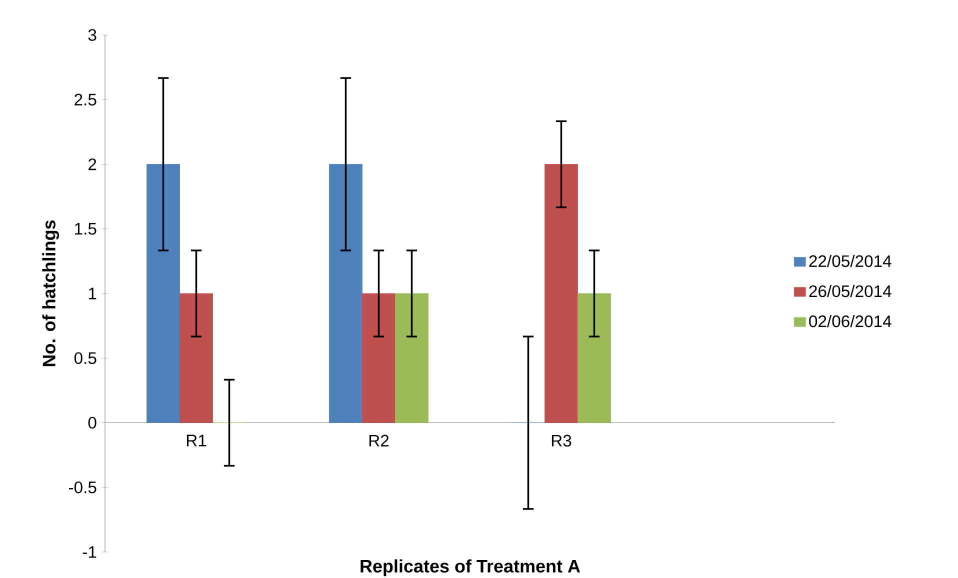  I want to click on y-tick-label: 2.5, so click(85, 100).